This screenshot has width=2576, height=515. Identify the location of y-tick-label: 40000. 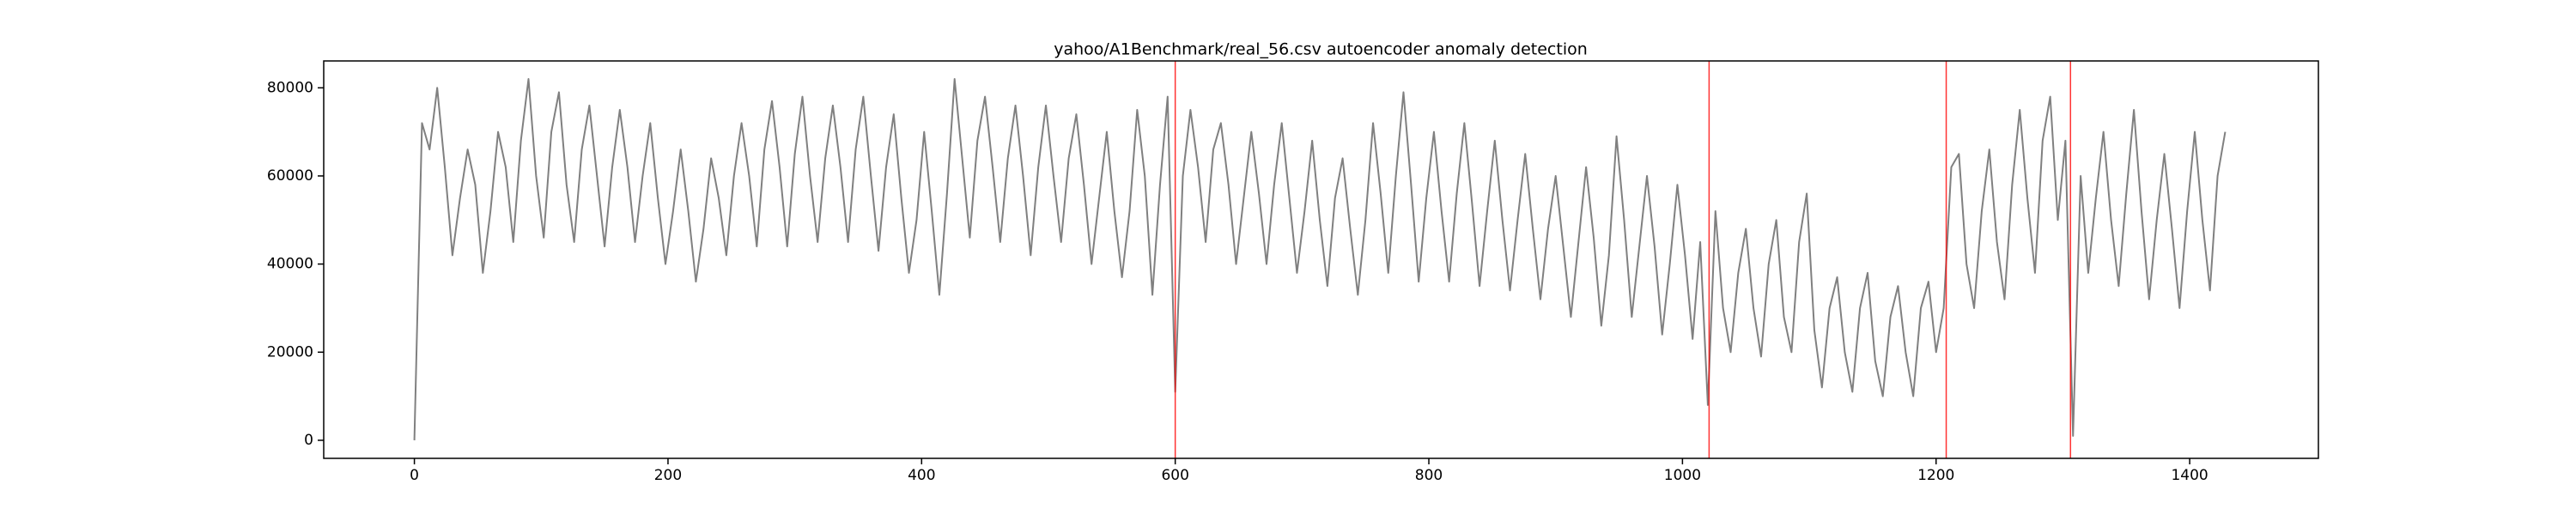
(290, 264).